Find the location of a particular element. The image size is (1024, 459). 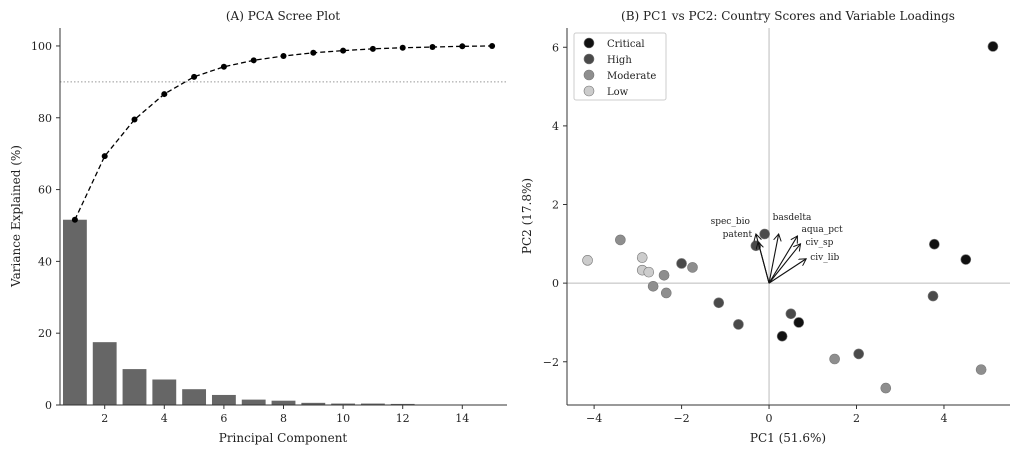

y-tick-label: 40 is located at coordinates (45, 261).